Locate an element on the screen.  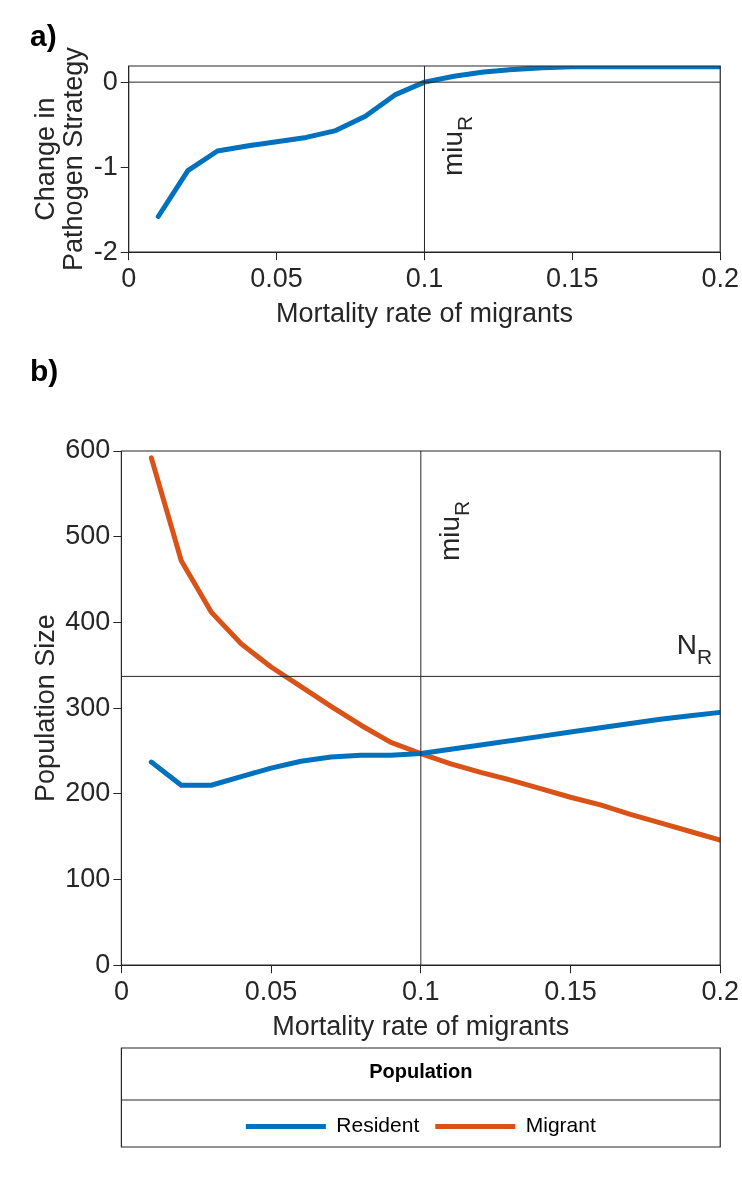
y-tick-label: 300 is located at coordinates (88, 706).